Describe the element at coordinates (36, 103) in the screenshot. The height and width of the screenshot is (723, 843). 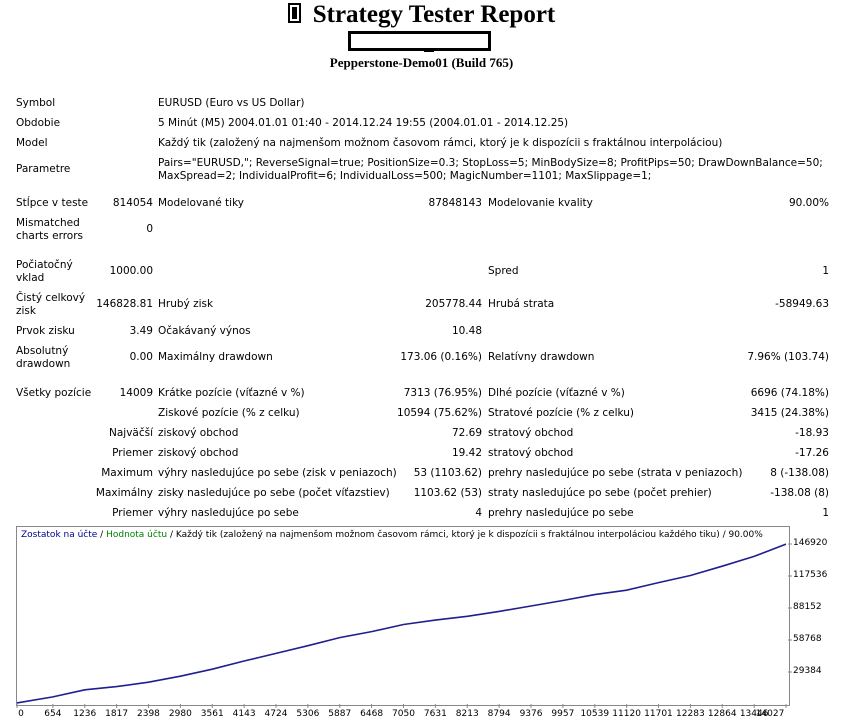
I see `symbol-label: Symbol` at that location.